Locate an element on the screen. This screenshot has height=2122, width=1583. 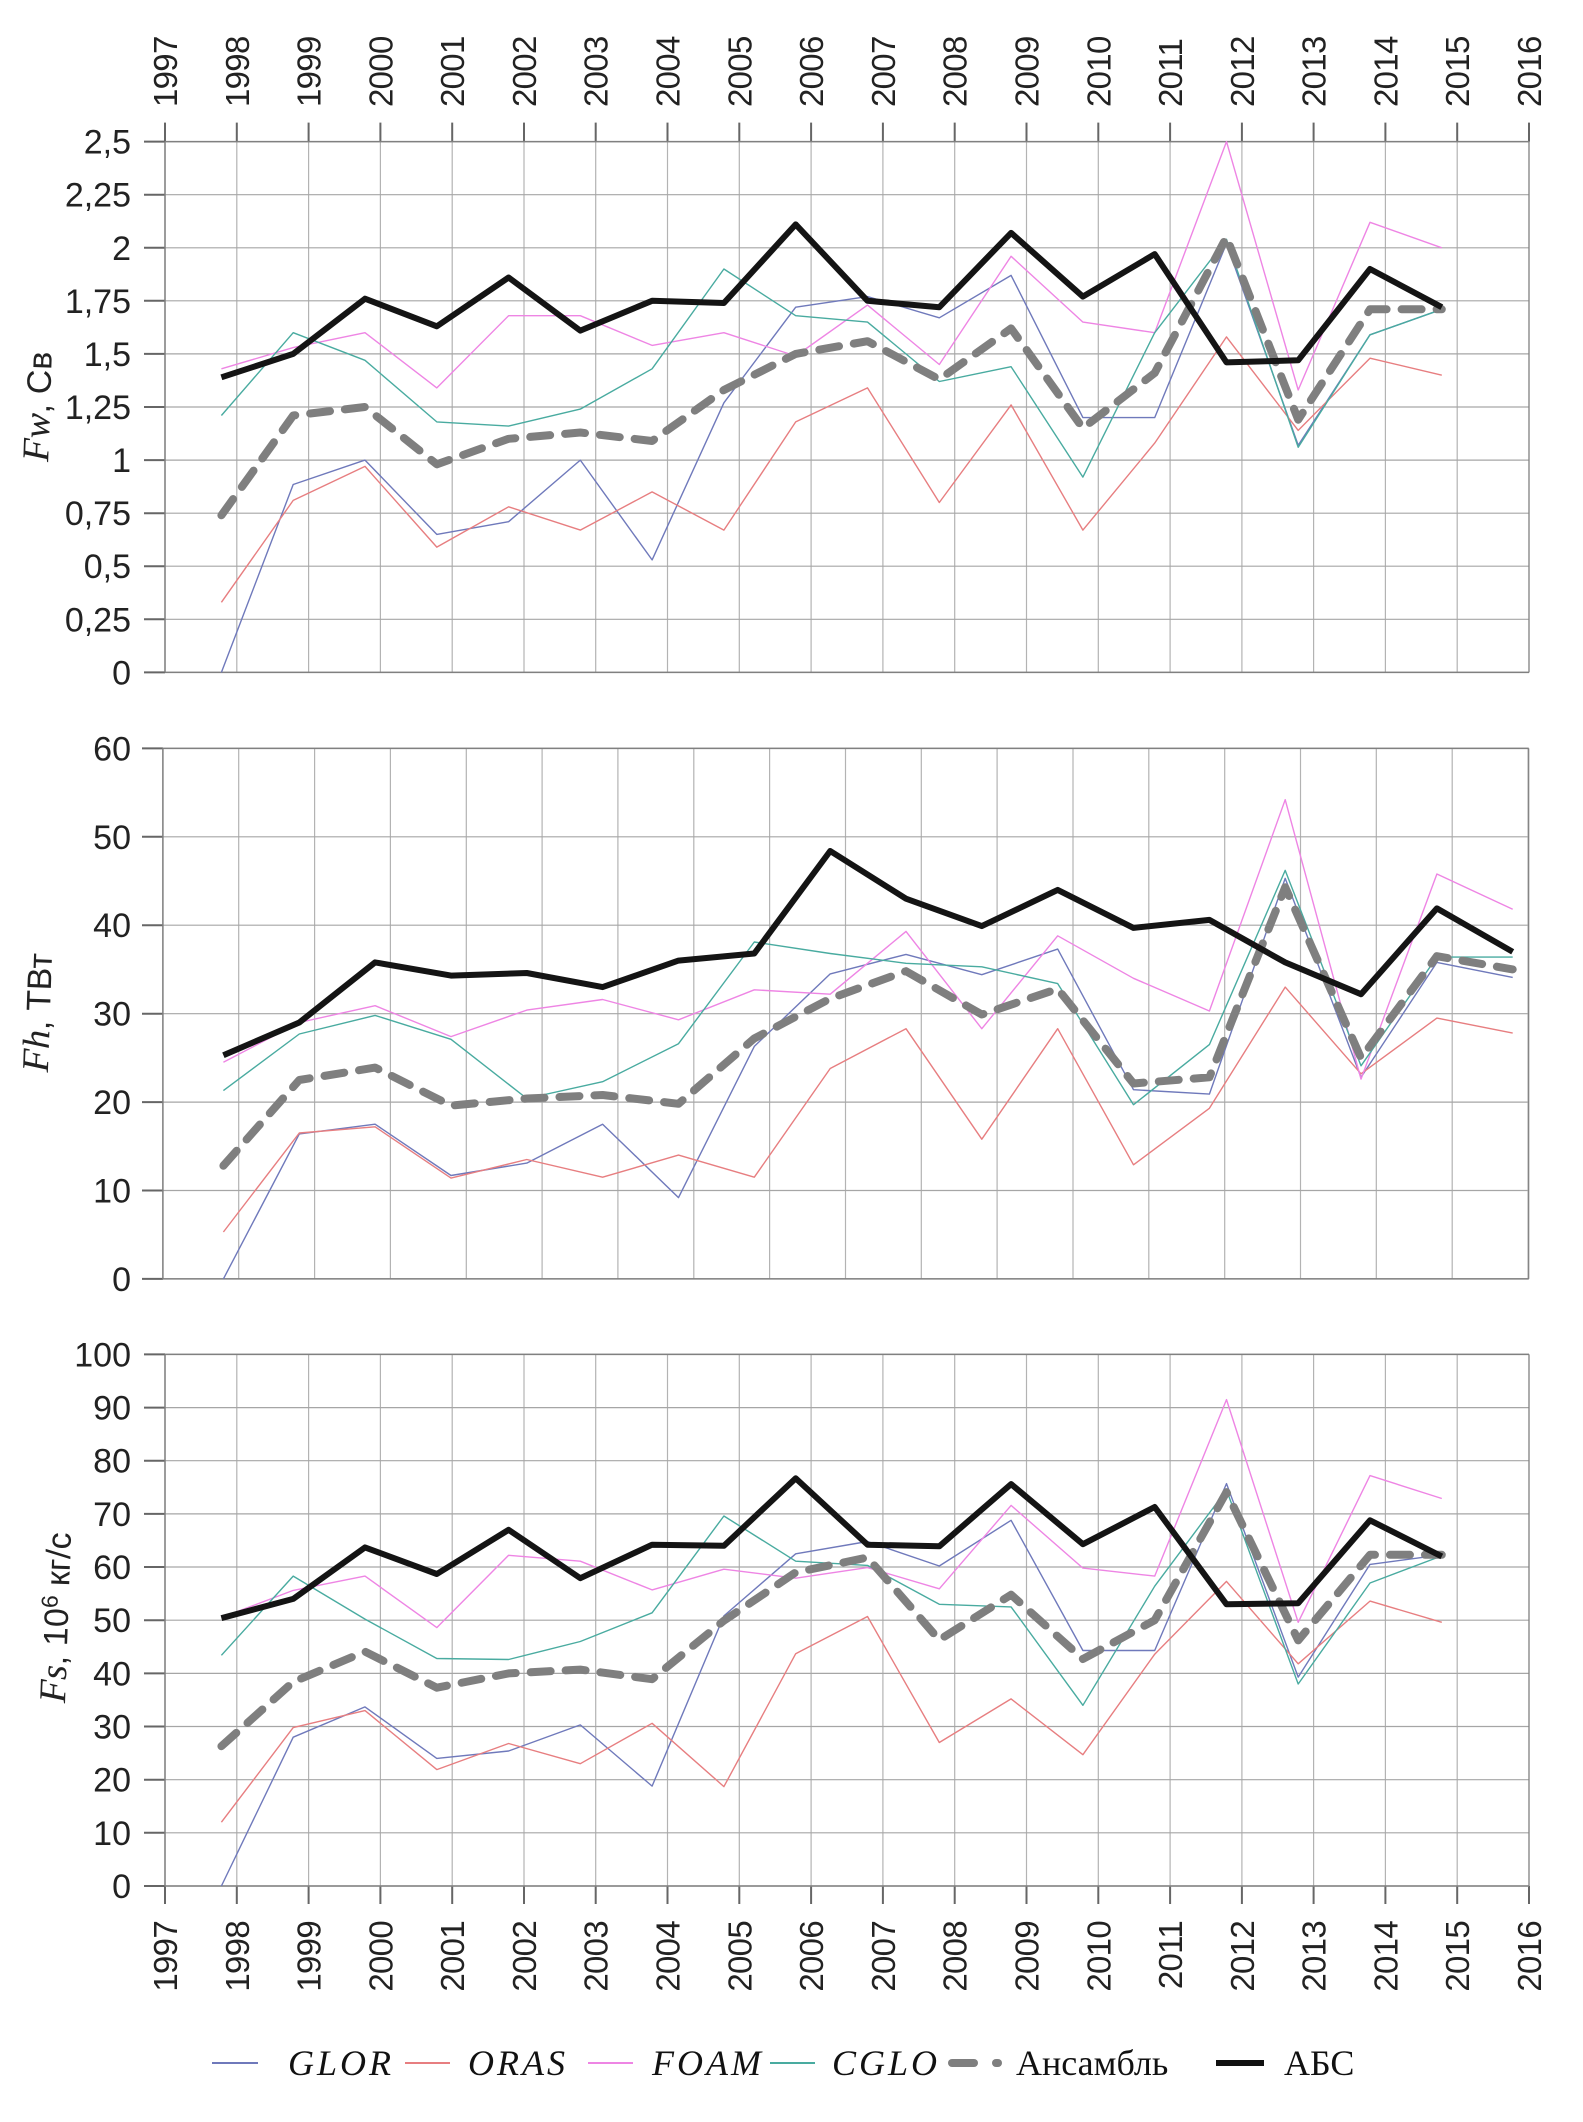
svg-text: Ансамбль is located at coordinates (1092, 2063).